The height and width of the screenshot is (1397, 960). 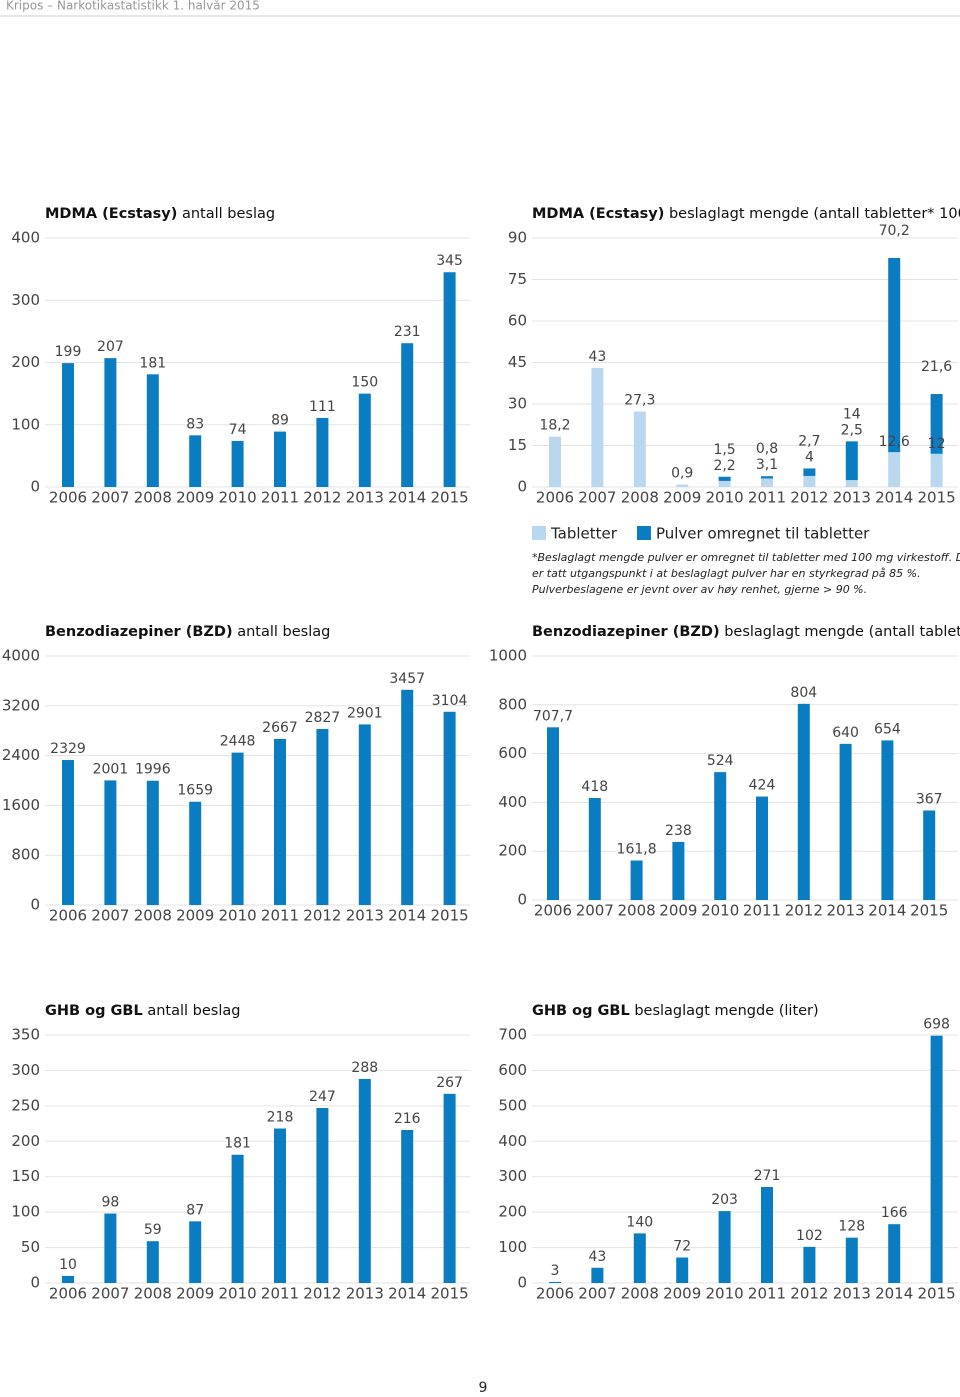 What do you see at coordinates (809, 1236) in the screenshot?
I see `value-label: 102` at bounding box center [809, 1236].